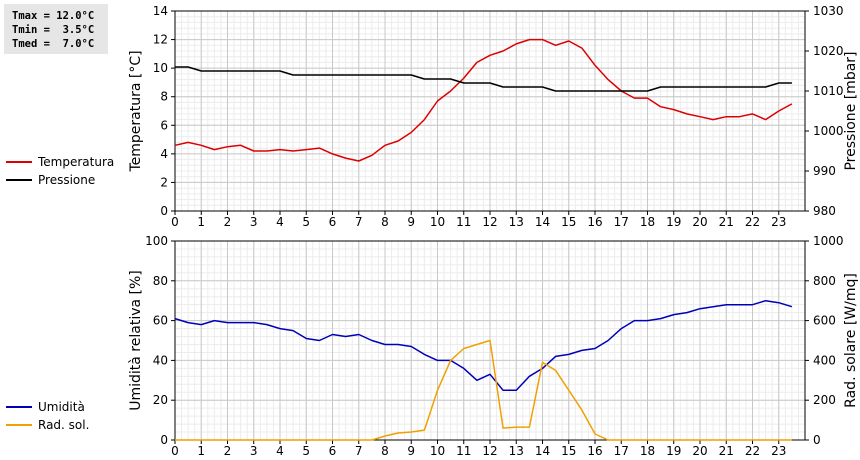  Describe the element at coordinates (160, 68) in the screenshot. I see `panel1-y-tick-label: 10` at that location.